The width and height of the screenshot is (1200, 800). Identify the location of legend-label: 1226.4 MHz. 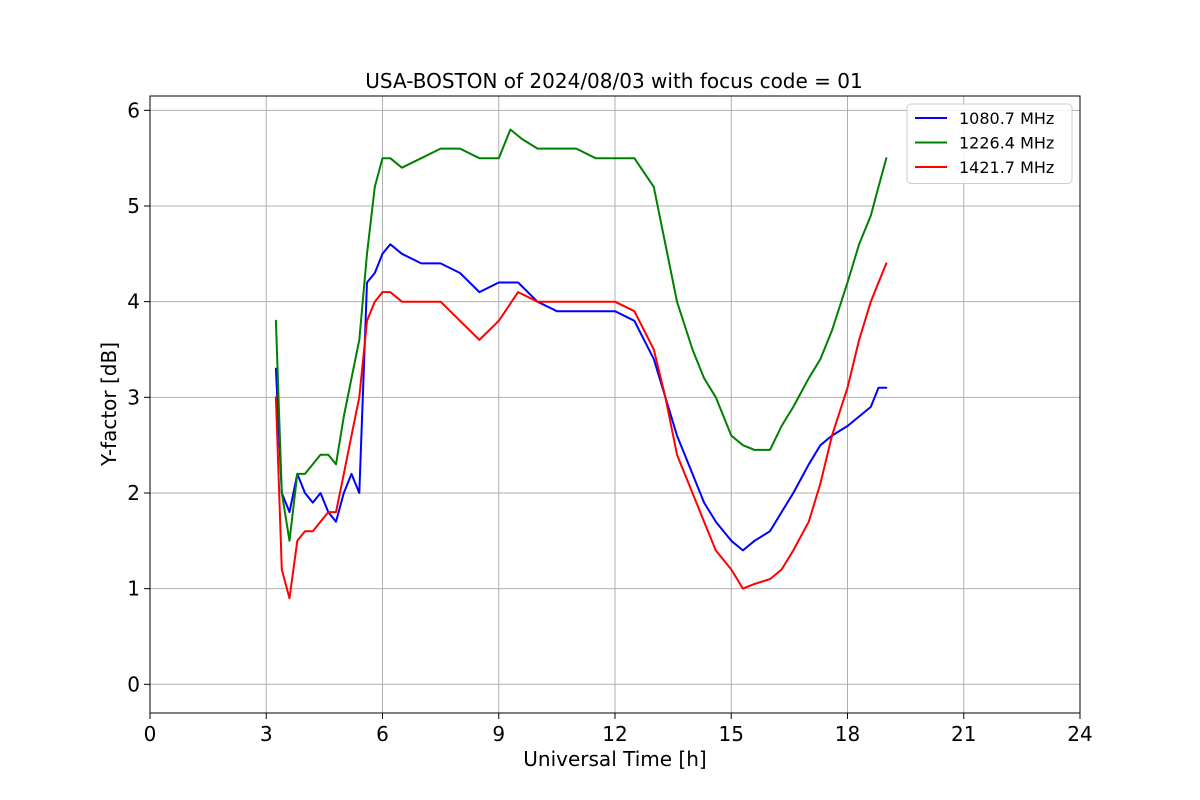
(1006, 143).